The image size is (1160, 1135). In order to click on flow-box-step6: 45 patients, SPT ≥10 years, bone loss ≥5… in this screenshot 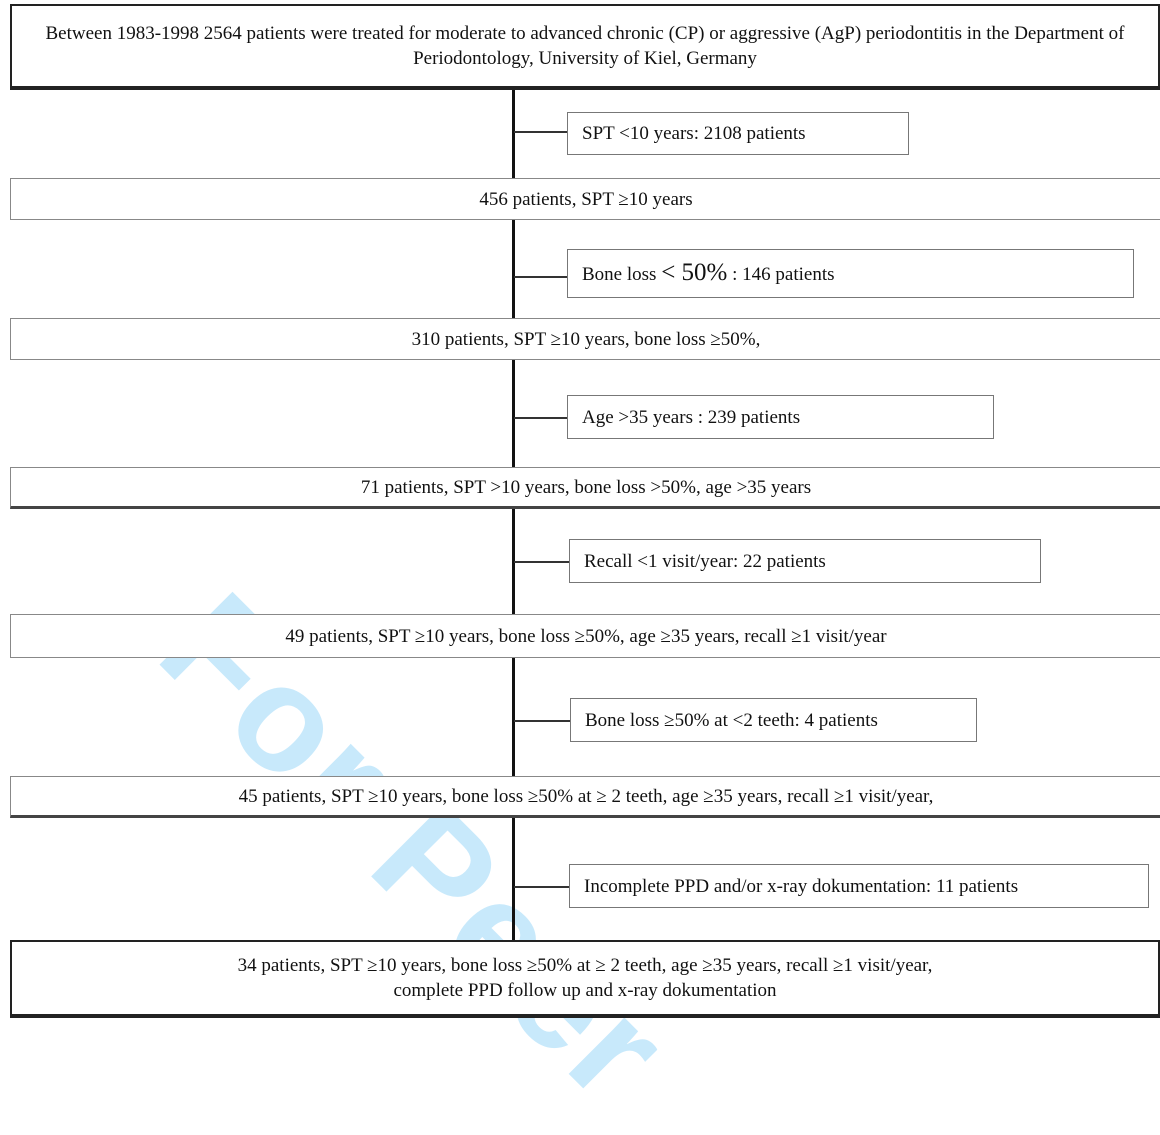, I will do `click(585, 797)`.